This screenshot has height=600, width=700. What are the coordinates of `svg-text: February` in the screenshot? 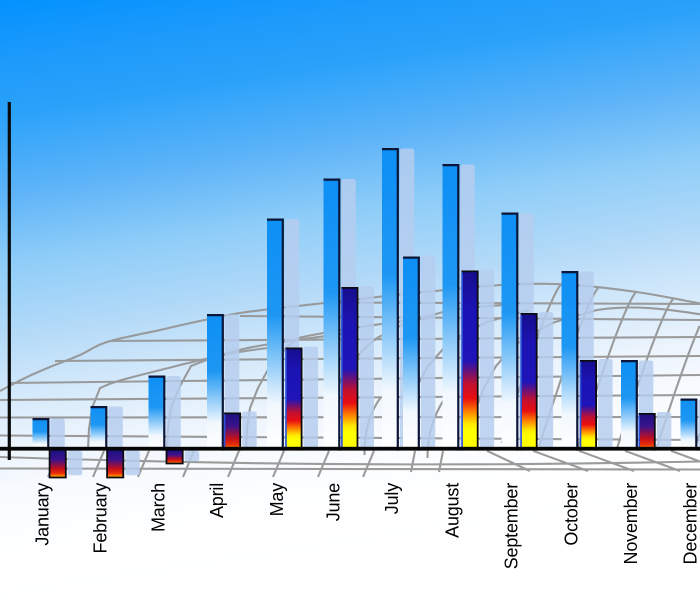 It's located at (100, 518).